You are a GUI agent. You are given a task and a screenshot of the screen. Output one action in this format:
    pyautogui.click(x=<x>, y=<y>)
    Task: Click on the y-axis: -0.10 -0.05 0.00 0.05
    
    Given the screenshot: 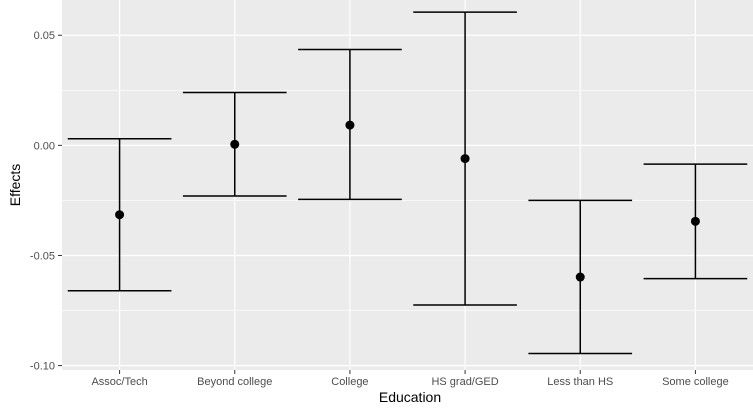 What is the action you would take?
    pyautogui.click(x=46, y=201)
    